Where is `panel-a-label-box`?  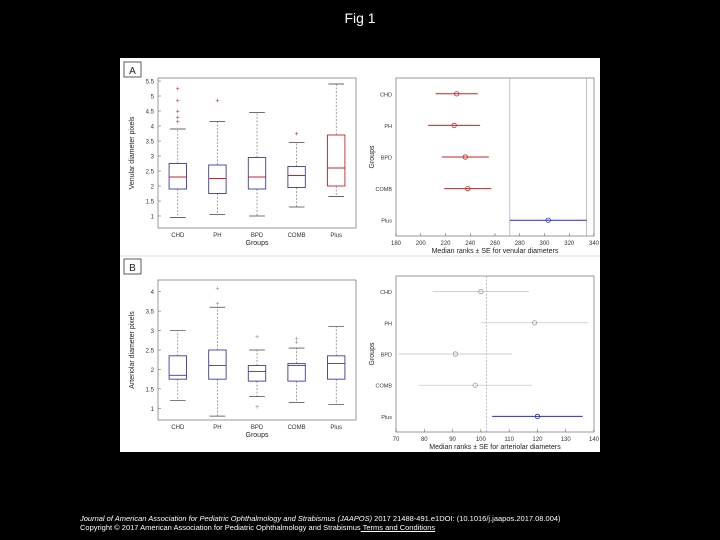 panel-a-label-box is located at coordinates (132, 69).